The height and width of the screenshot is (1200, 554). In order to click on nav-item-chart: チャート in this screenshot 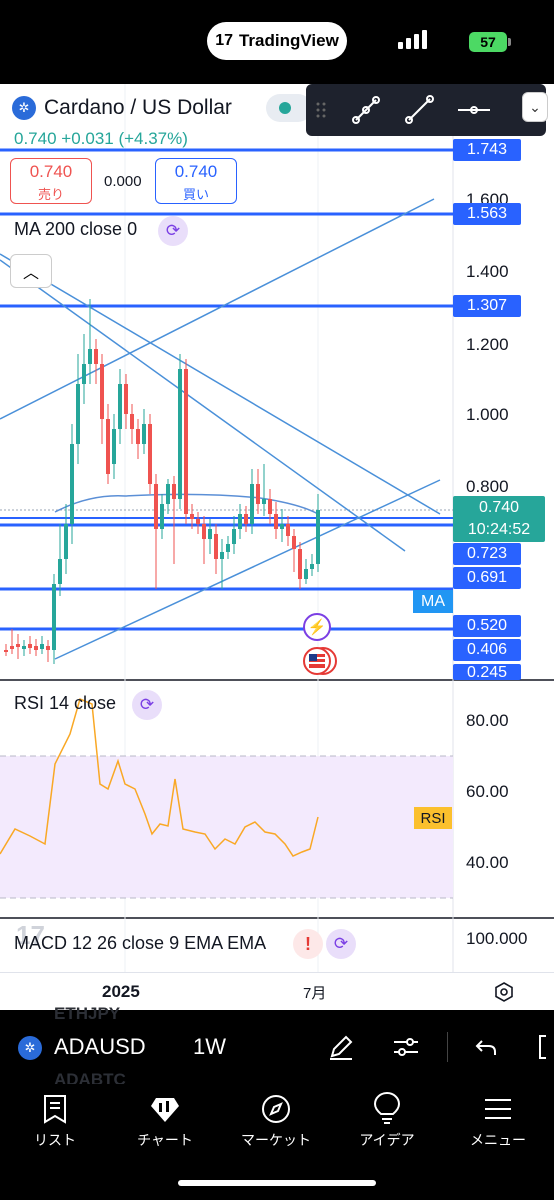, I will do `click(165, 1121)`.